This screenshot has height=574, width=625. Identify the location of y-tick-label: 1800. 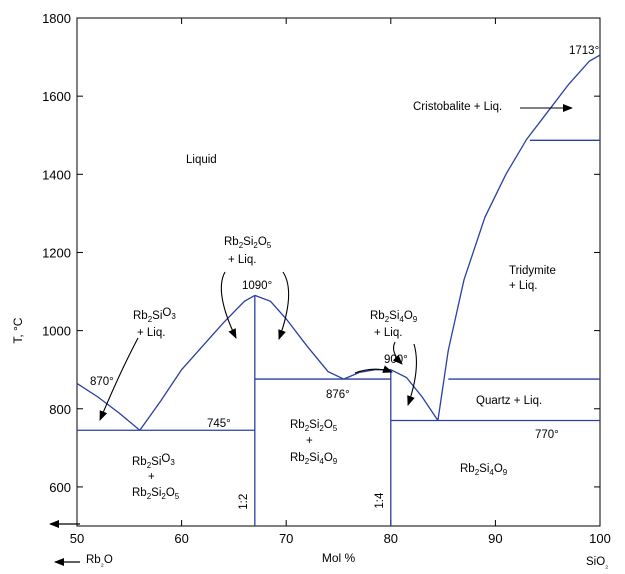
(56, 18).